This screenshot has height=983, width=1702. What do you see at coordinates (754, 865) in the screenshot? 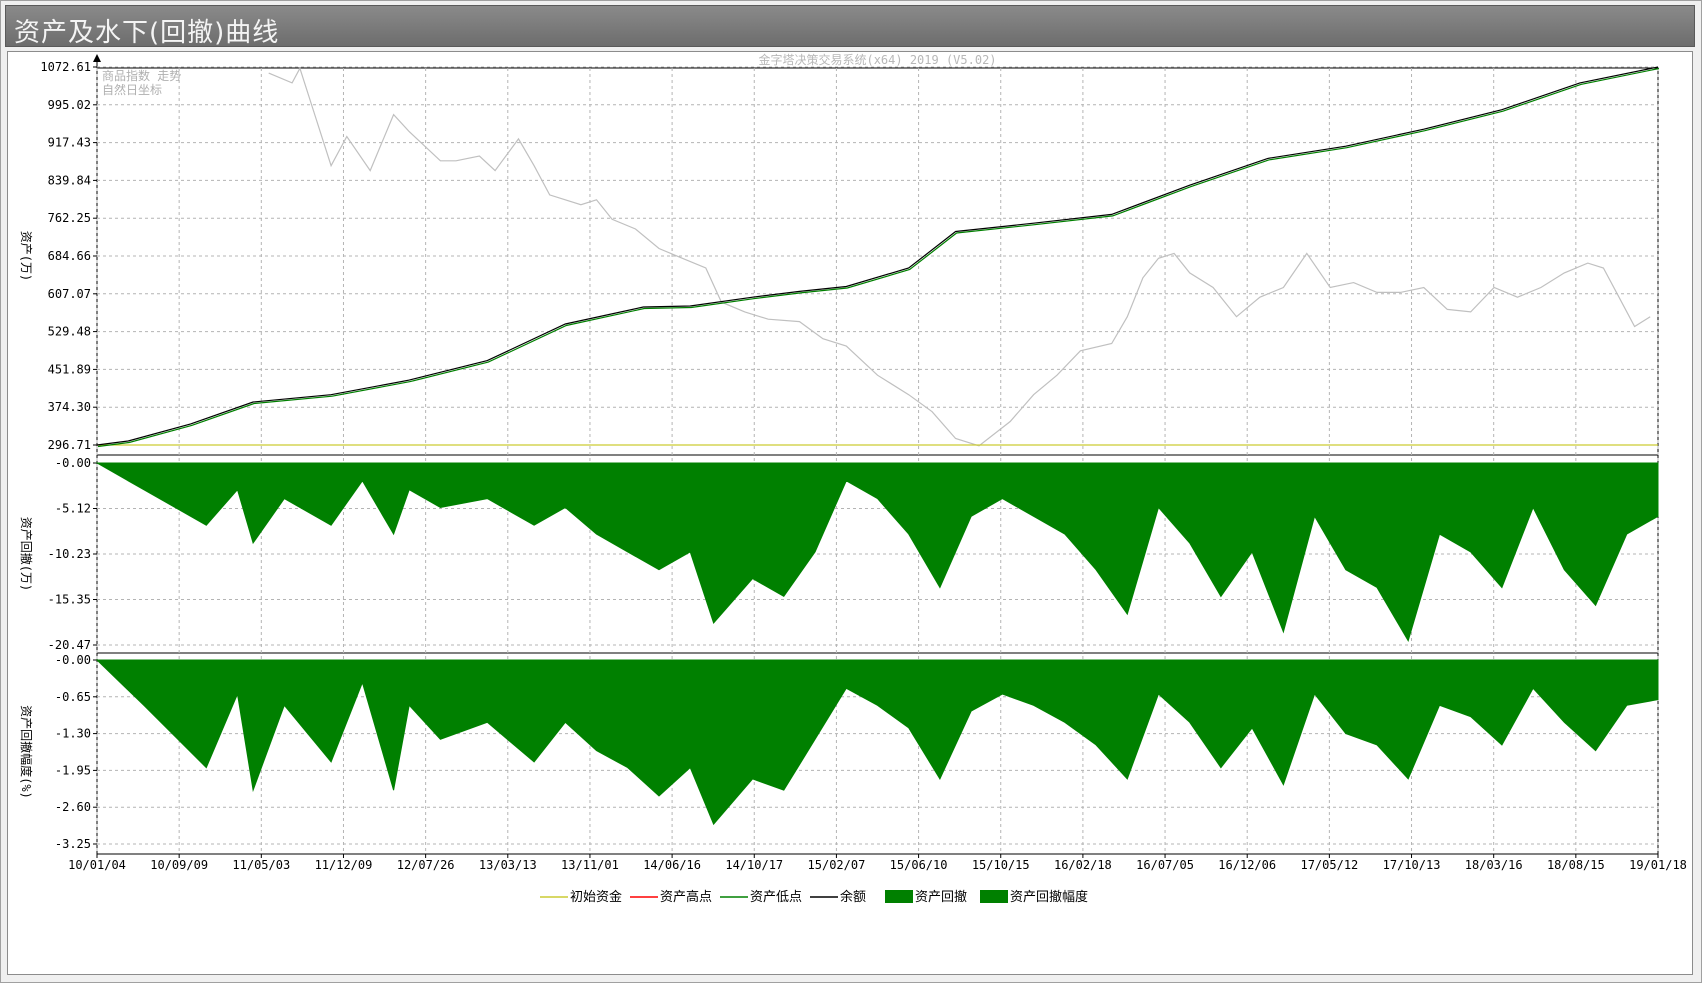
I see `x-tick-label: 14/10/17` at bounding box center [754, 865].